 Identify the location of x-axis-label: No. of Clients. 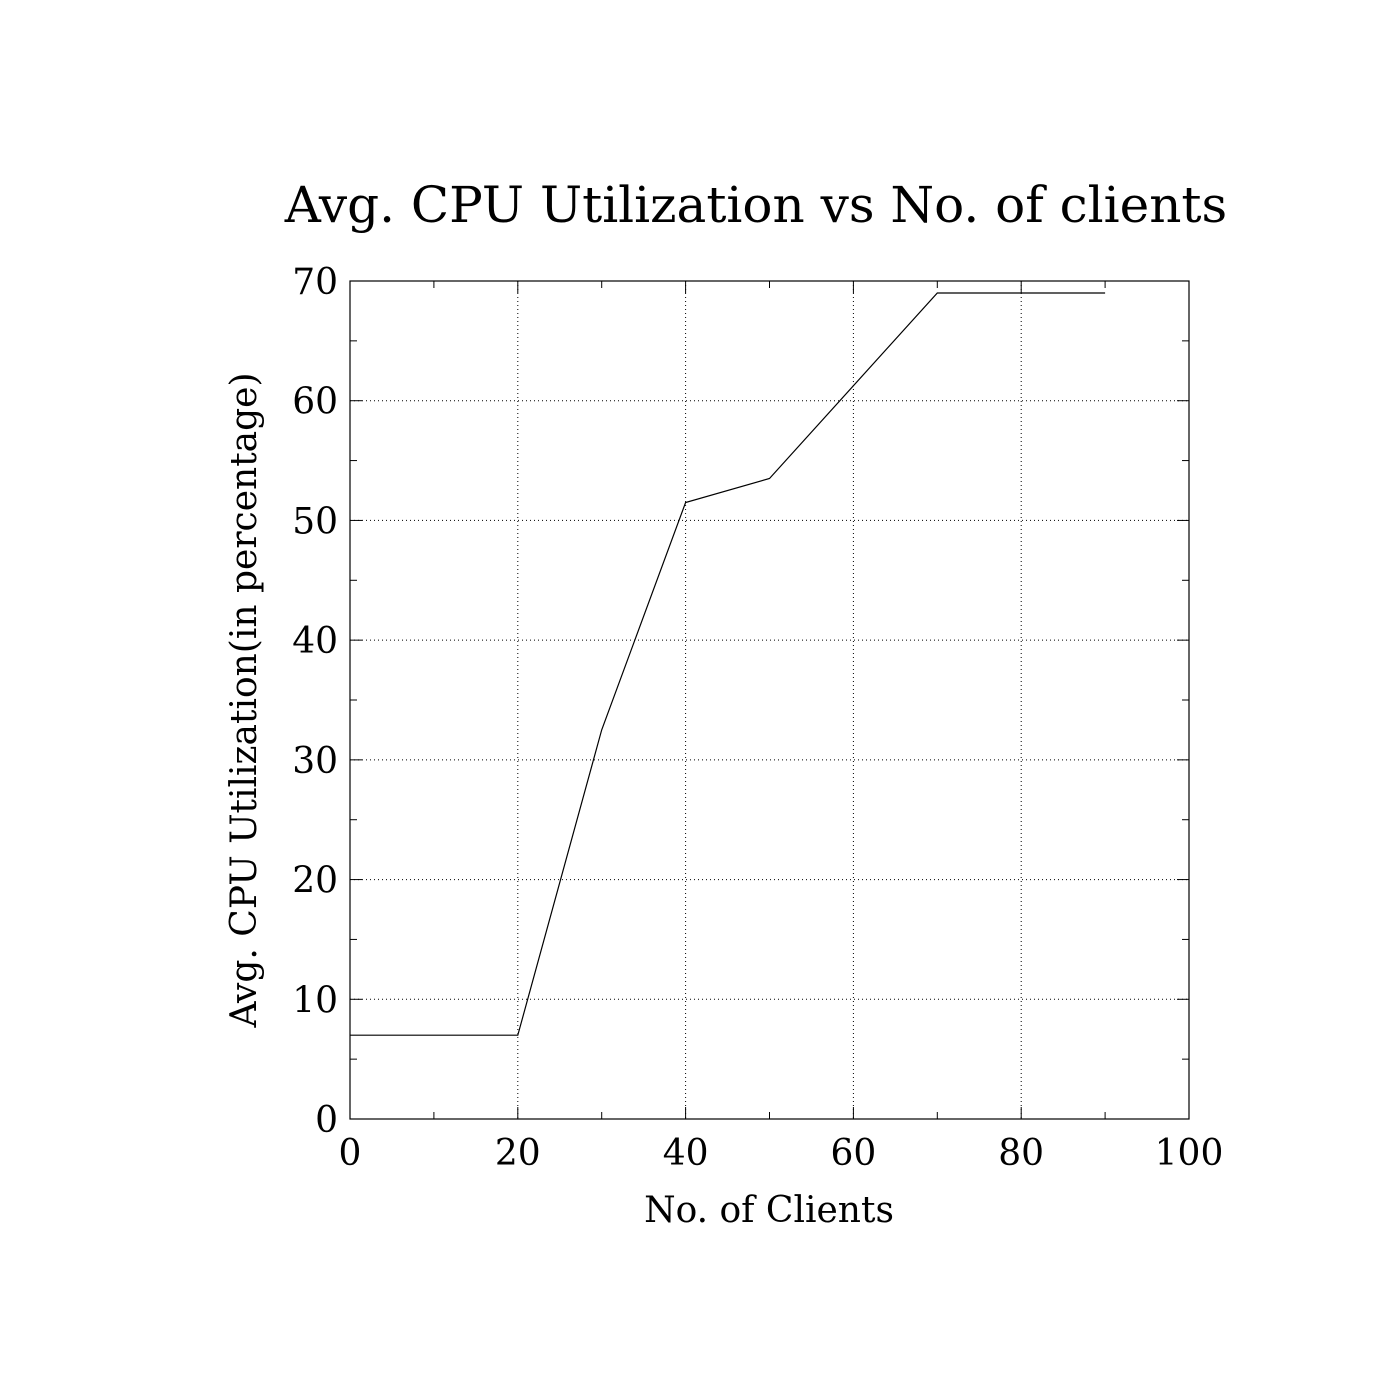
(769, 1210).